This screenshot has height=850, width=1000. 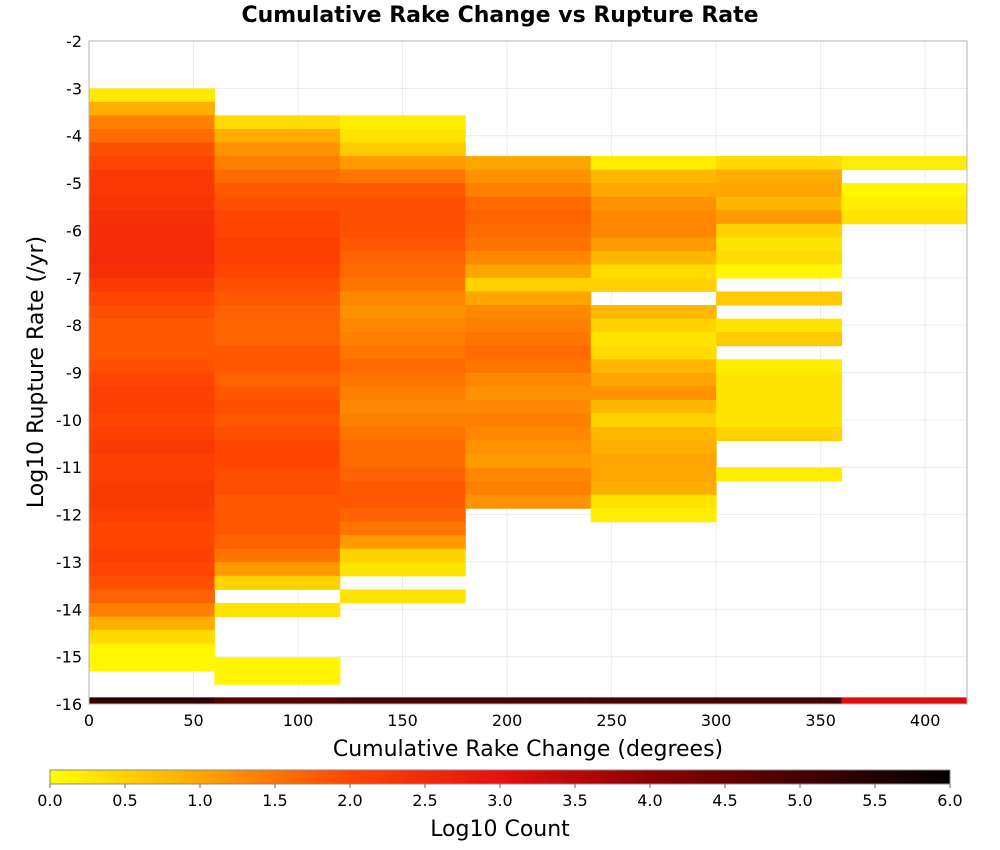 What do you see at coordinates (874, 800) in the screenshot?
I see `colorbar-tick-label: 5.5` at bounding box center [874, 800].